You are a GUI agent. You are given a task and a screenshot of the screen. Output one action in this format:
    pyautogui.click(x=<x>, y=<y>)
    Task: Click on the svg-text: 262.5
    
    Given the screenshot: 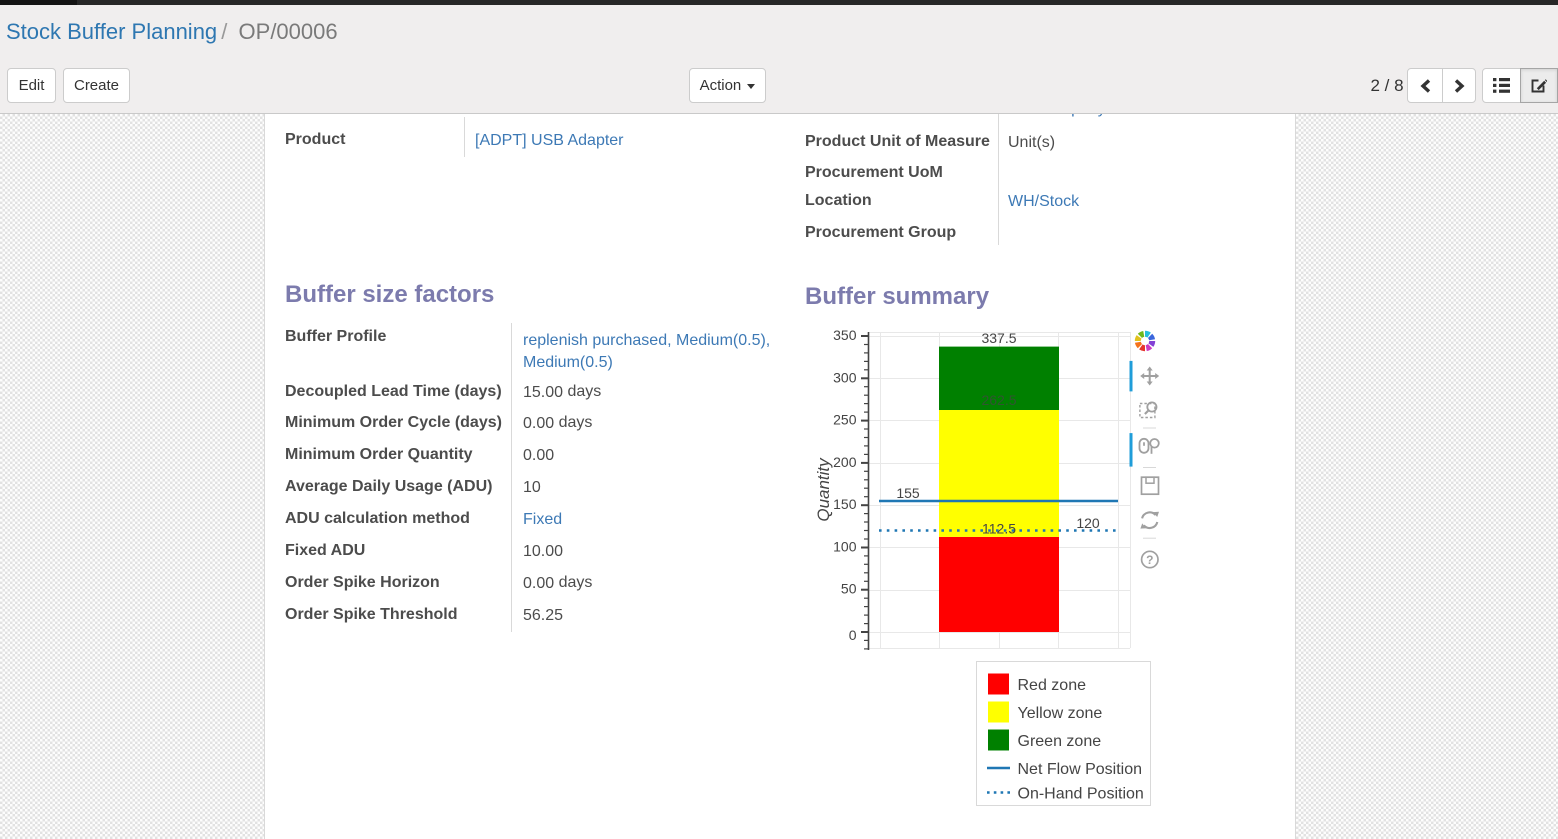 What is the action you would take?
    pyautogui.click(x=998, y=400)
    